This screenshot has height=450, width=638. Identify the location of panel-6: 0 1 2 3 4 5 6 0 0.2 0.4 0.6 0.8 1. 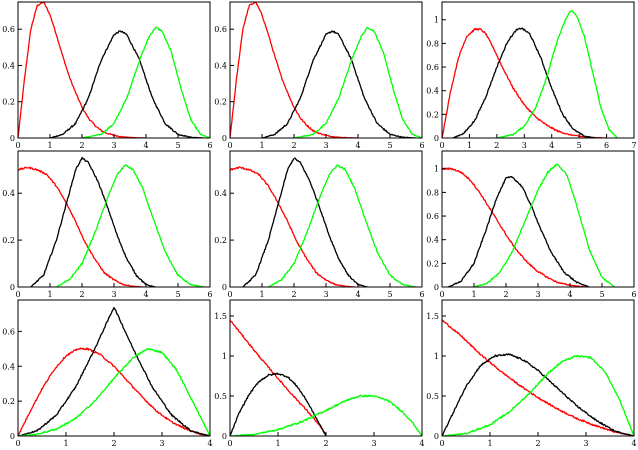
(531, 224).